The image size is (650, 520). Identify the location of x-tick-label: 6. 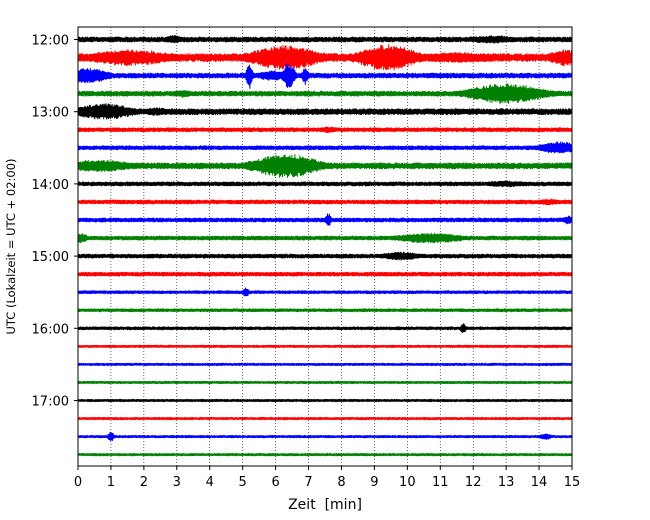
(275, 482).